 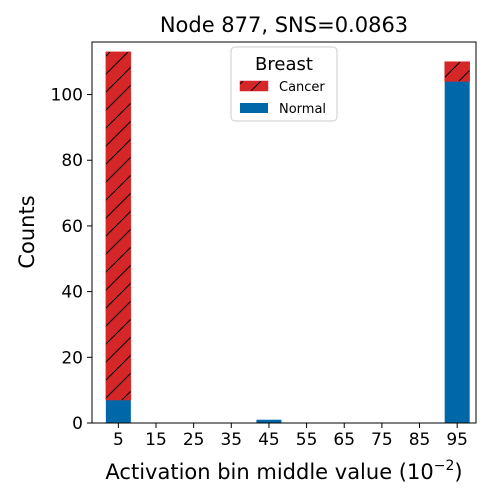 I want to click on y-tick-label: 20, so click(x=72, y=358).